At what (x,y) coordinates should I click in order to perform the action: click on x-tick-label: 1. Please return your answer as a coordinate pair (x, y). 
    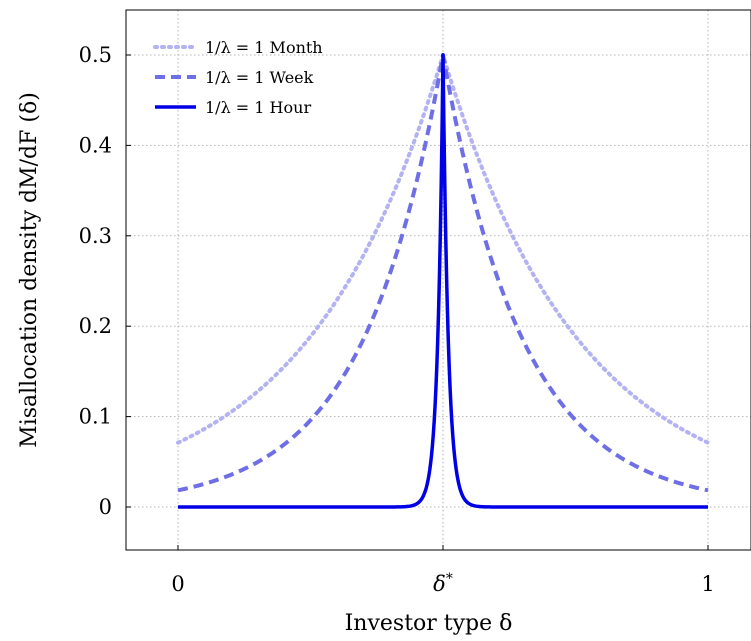
    Looking at the image, I should click on (707, 584).